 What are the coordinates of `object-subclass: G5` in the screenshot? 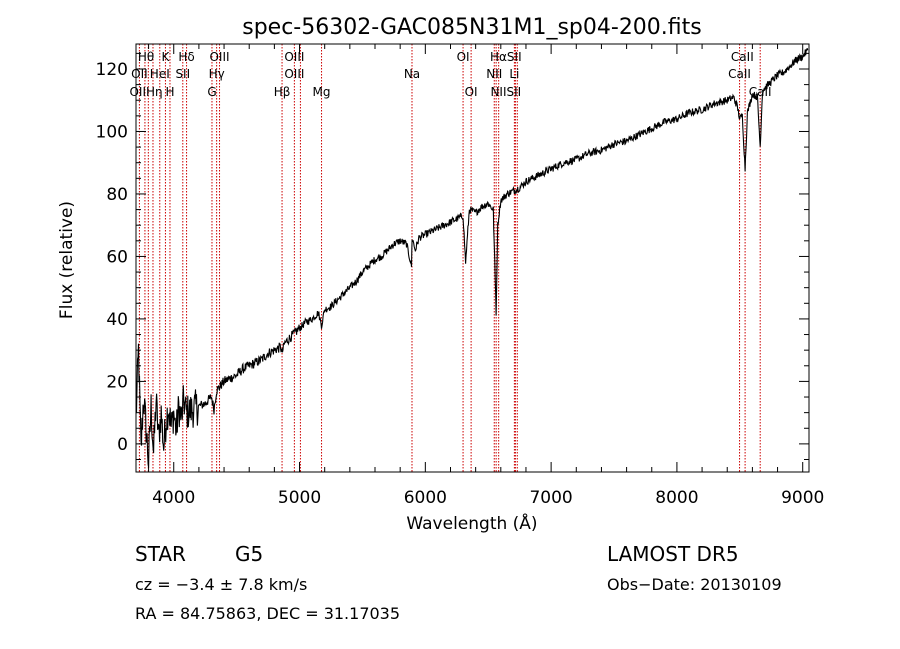 It's located at (249, 554).